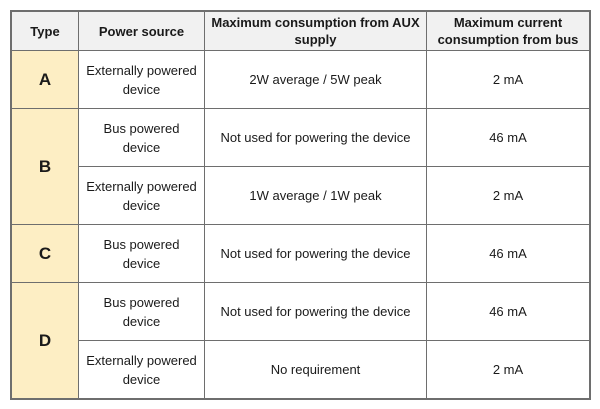  Describe the element at coordinates (508, 31) in the screenshot. I see `header-max-bus-current: Maximum current consumption from bus` at that location.